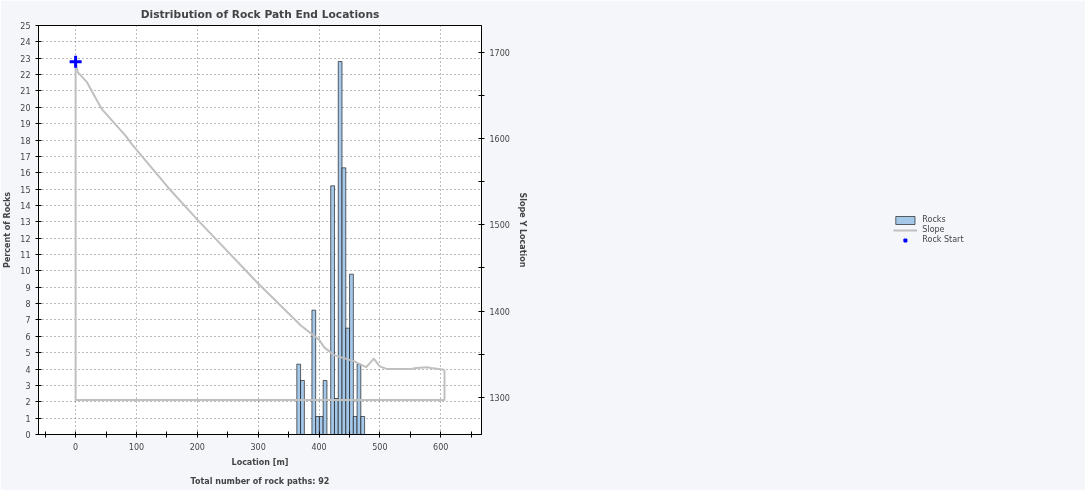 Image resolution: width=1091 pixels, height=495 pixels. What do you see at coordinates (28, 419) in the screenshot?
I see `y-tick-label: 1` at bounding box center [28, 419].